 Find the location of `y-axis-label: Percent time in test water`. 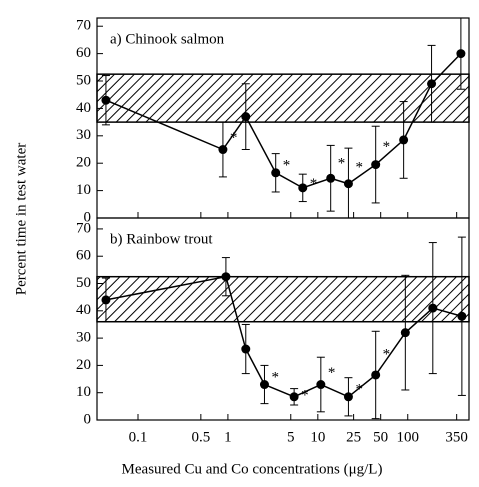

y-axis-label: Percent time in test water is located at coordinates (21, 219).